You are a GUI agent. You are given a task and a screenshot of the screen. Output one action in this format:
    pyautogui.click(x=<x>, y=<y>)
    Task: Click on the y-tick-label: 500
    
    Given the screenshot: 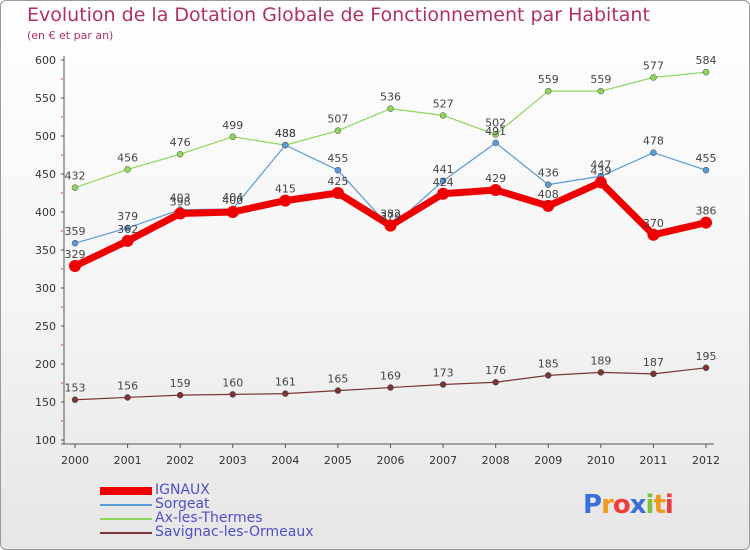 What is the action you would take?
    pyautogui.click(x=45, y=136)
    